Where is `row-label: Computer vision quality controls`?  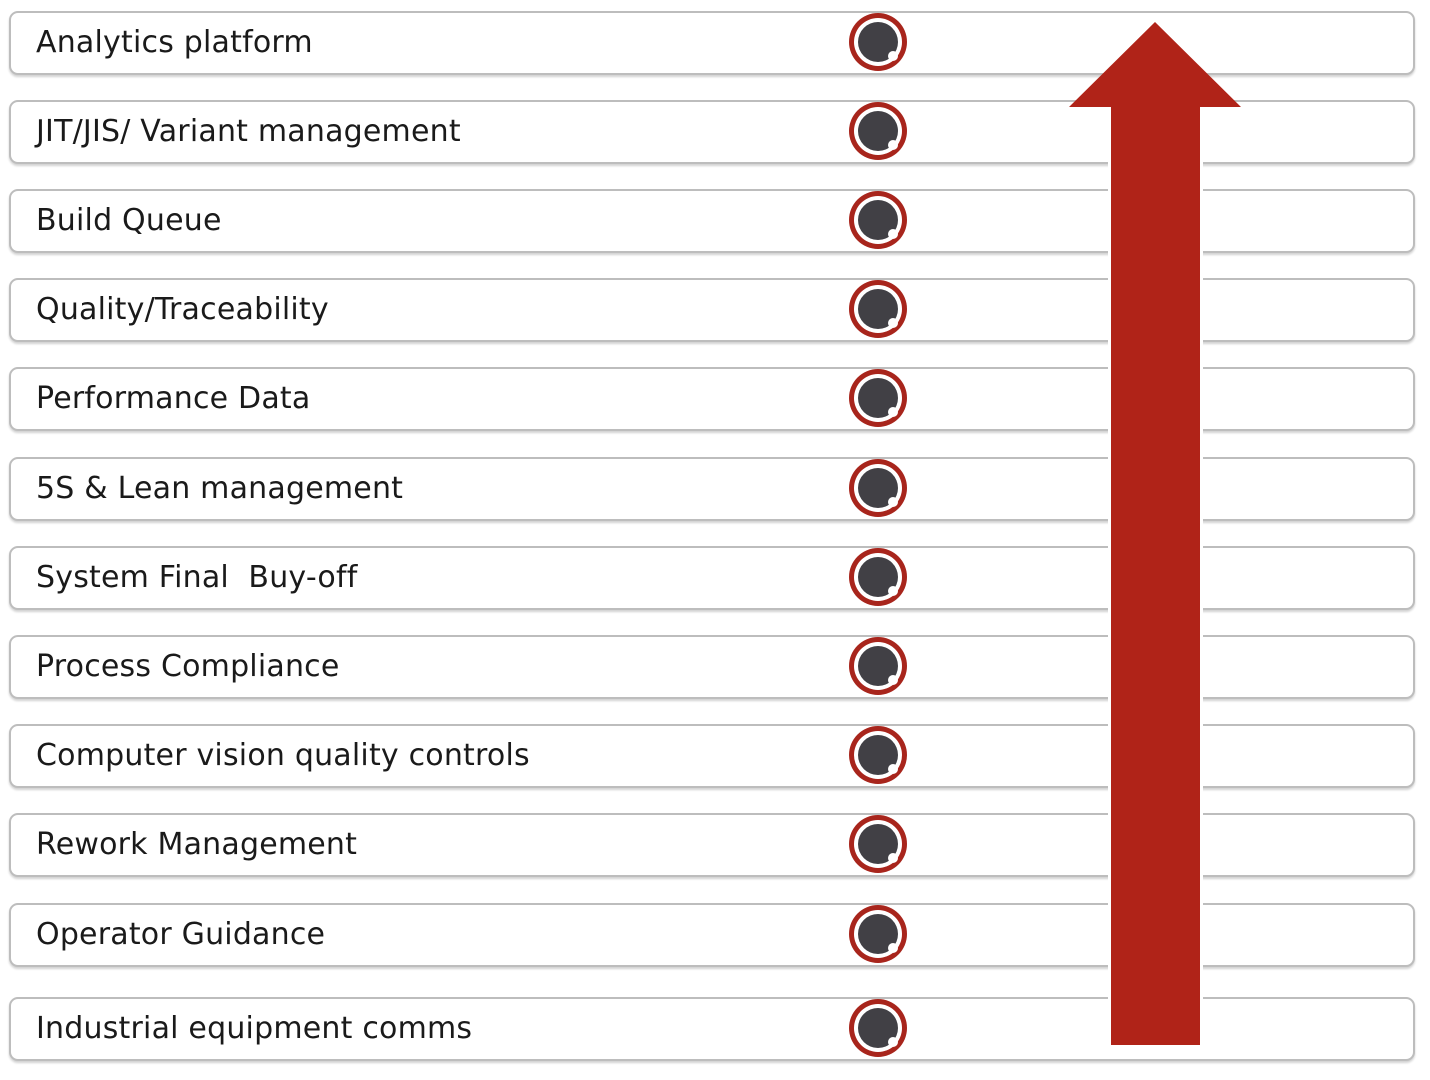
row-label: Computer vision quality controls is located at coordinates (283, 755).